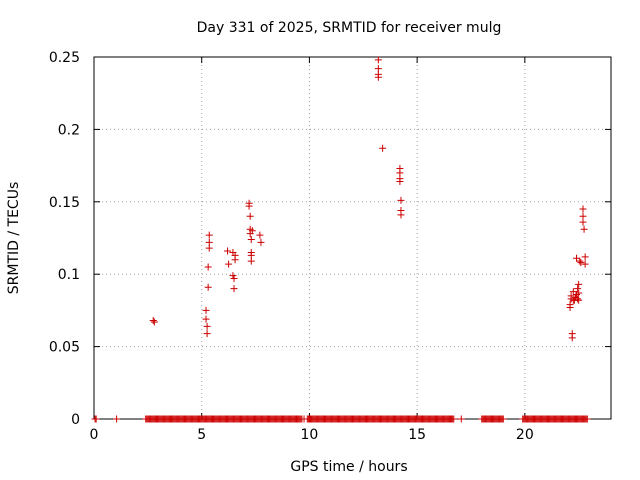 This screenshot has width=640, height=480. Describe the element at coordinates (64, 58) in the screenshot. I see `y-tick-label: 0.25` at that location.